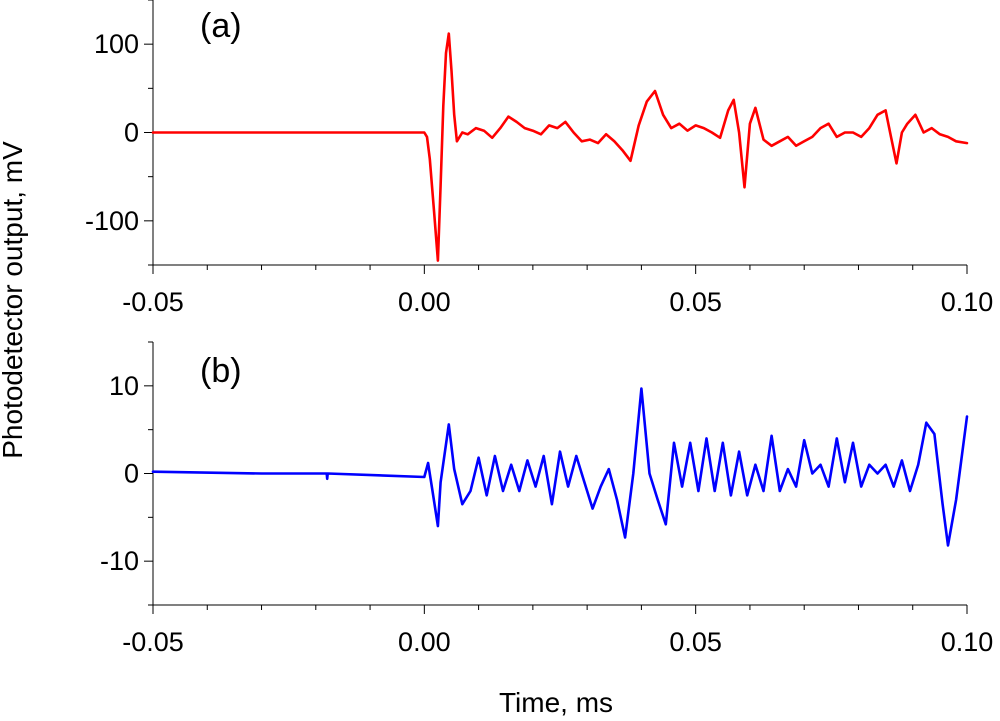  I want to click on y-tick-label: 10, so click(124, 386).